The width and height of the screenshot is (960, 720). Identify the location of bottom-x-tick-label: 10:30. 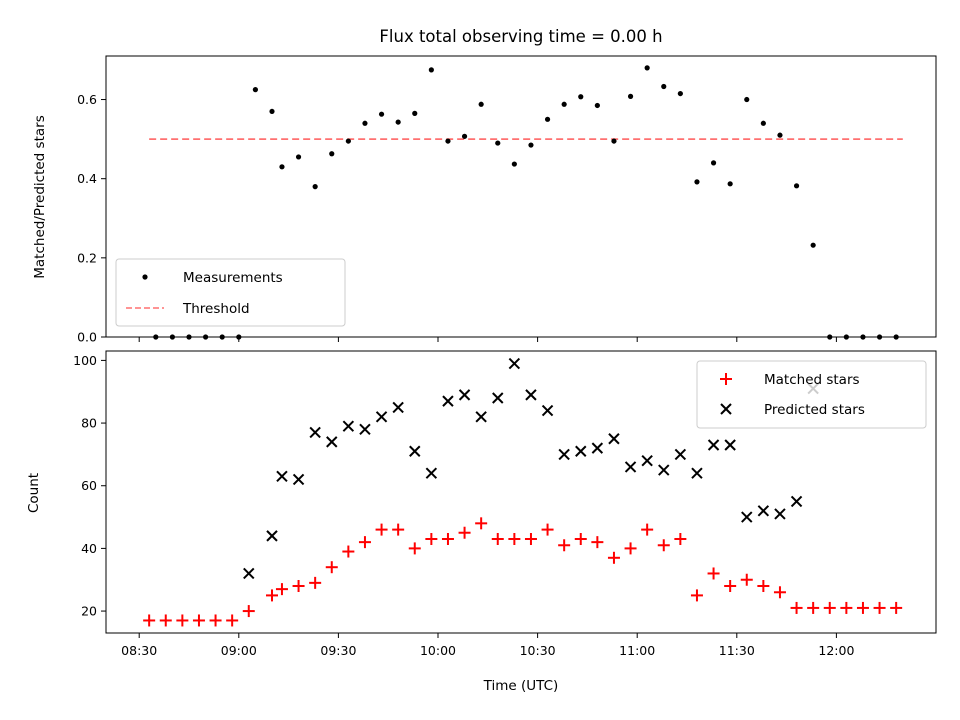
(538, 650).